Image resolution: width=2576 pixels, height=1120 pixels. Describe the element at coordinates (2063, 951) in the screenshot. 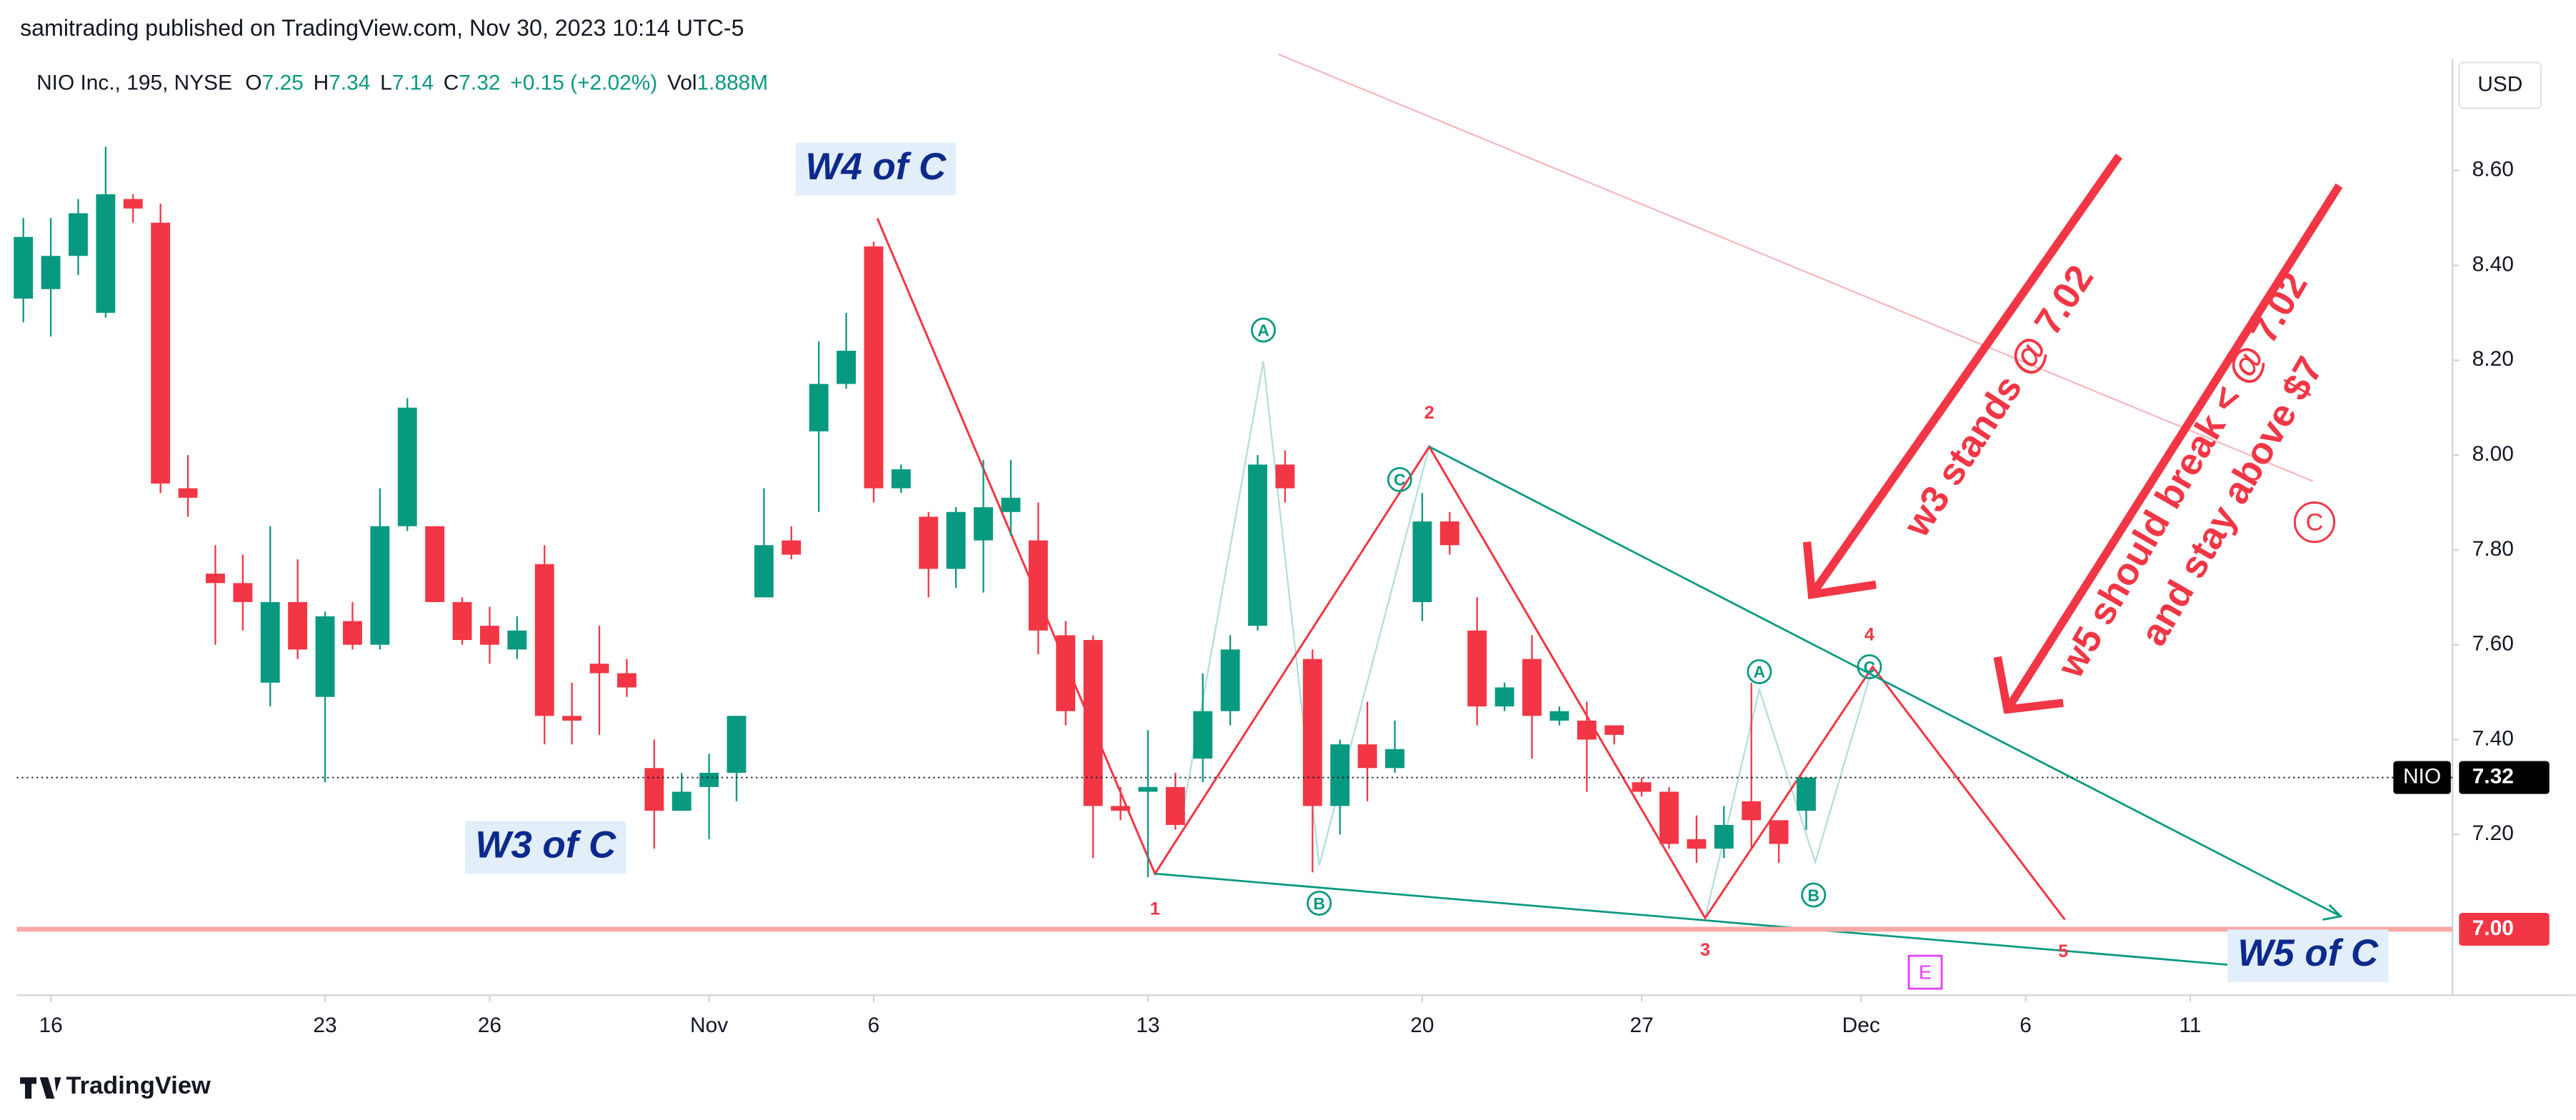

I see `wave-number: 5` at that location.